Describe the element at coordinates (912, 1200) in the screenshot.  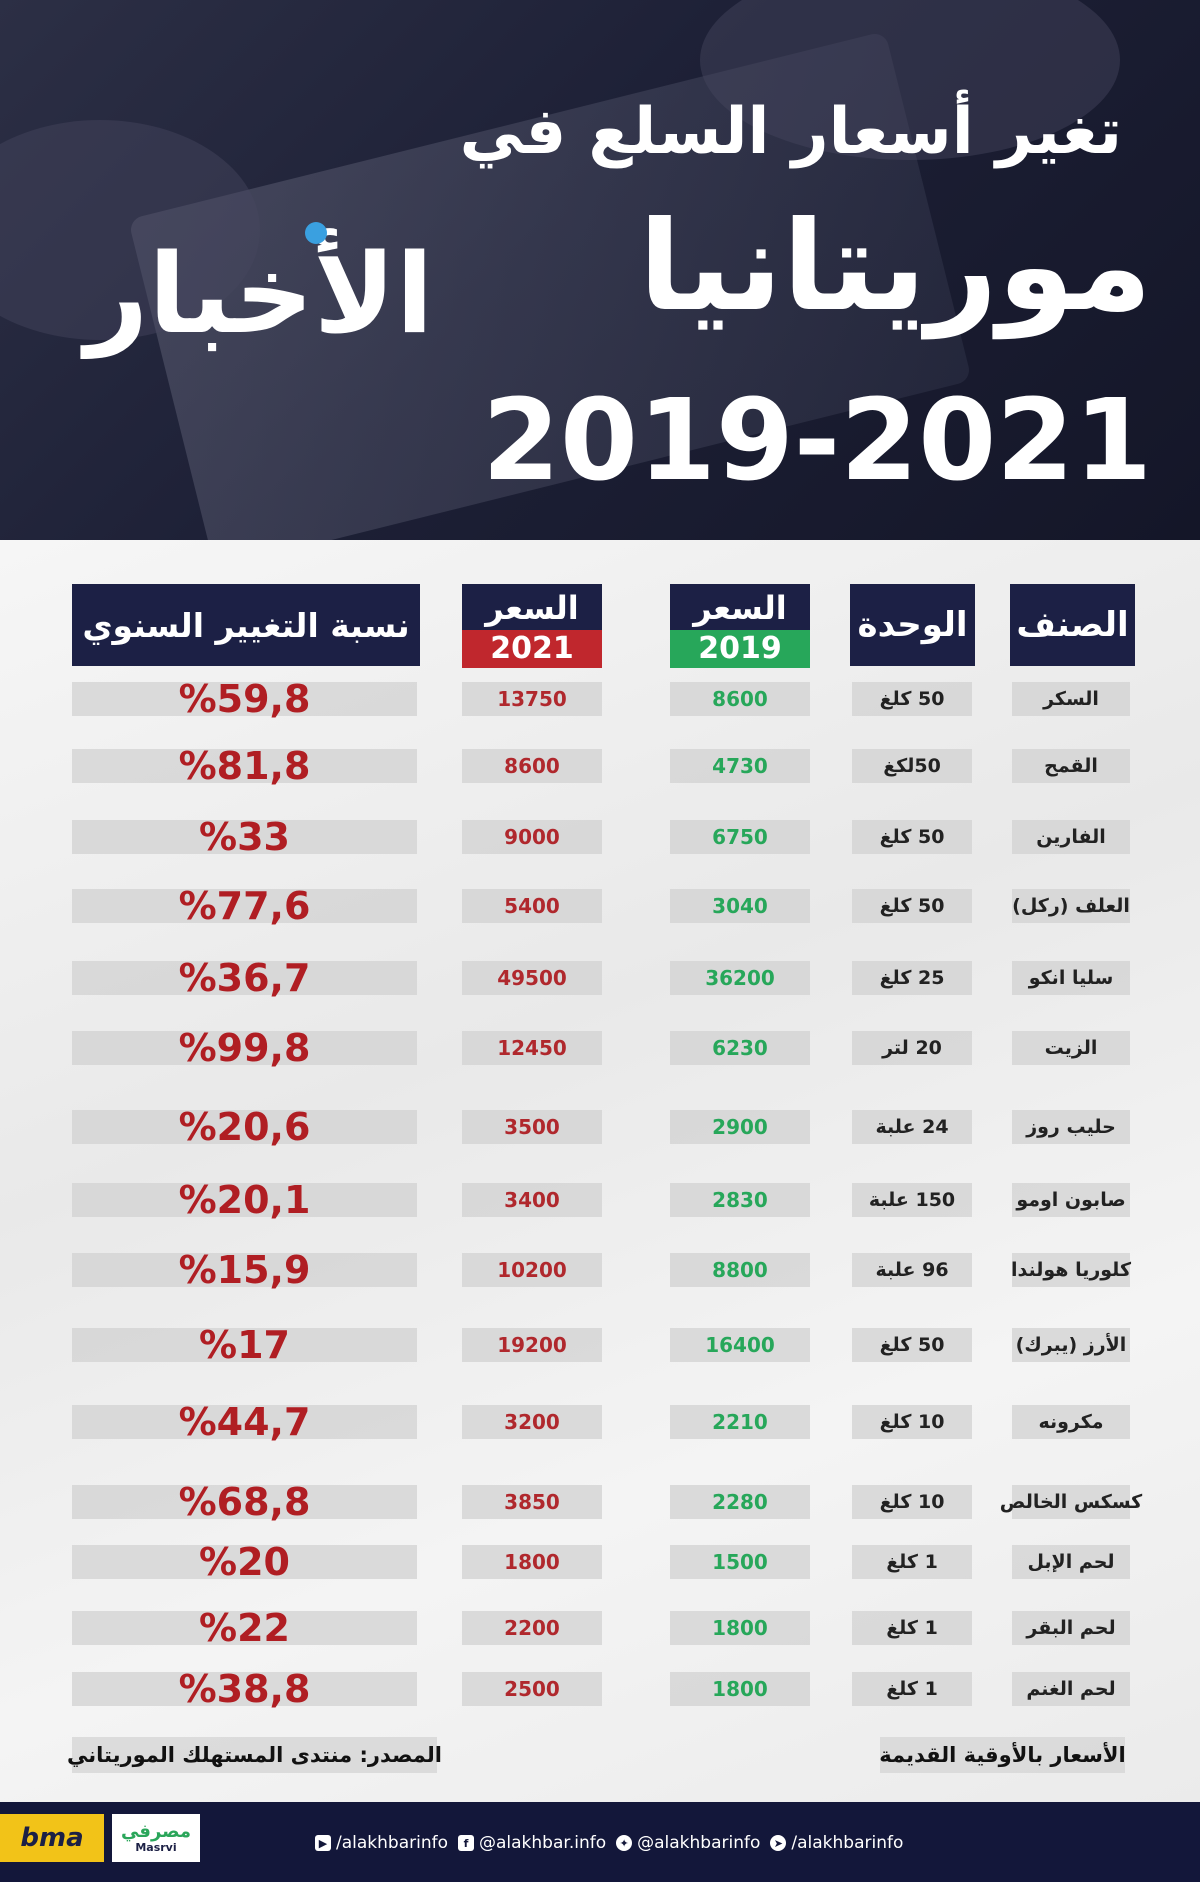
I see `item-unit: 150 علبة` at that location.